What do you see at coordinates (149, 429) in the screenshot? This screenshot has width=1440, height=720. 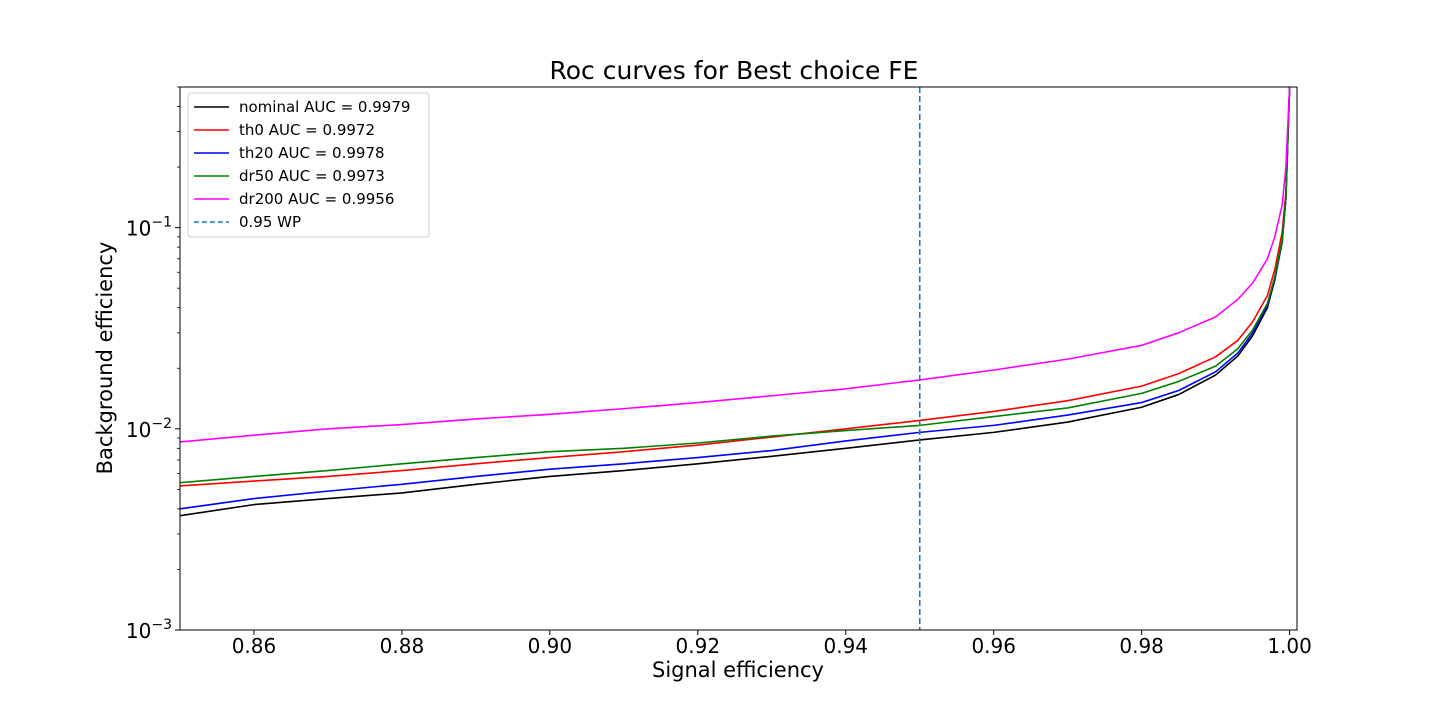 I see `y-tick-label: 10⁻²` at bounding box center [149, 429].